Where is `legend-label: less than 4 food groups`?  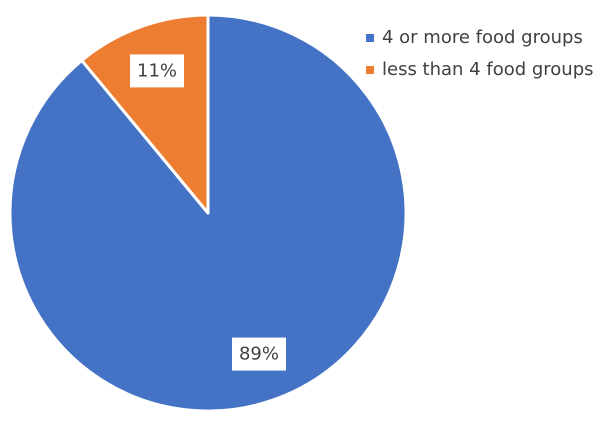
legend-label: less than 4 food groups is located at coordinates (488, 69).